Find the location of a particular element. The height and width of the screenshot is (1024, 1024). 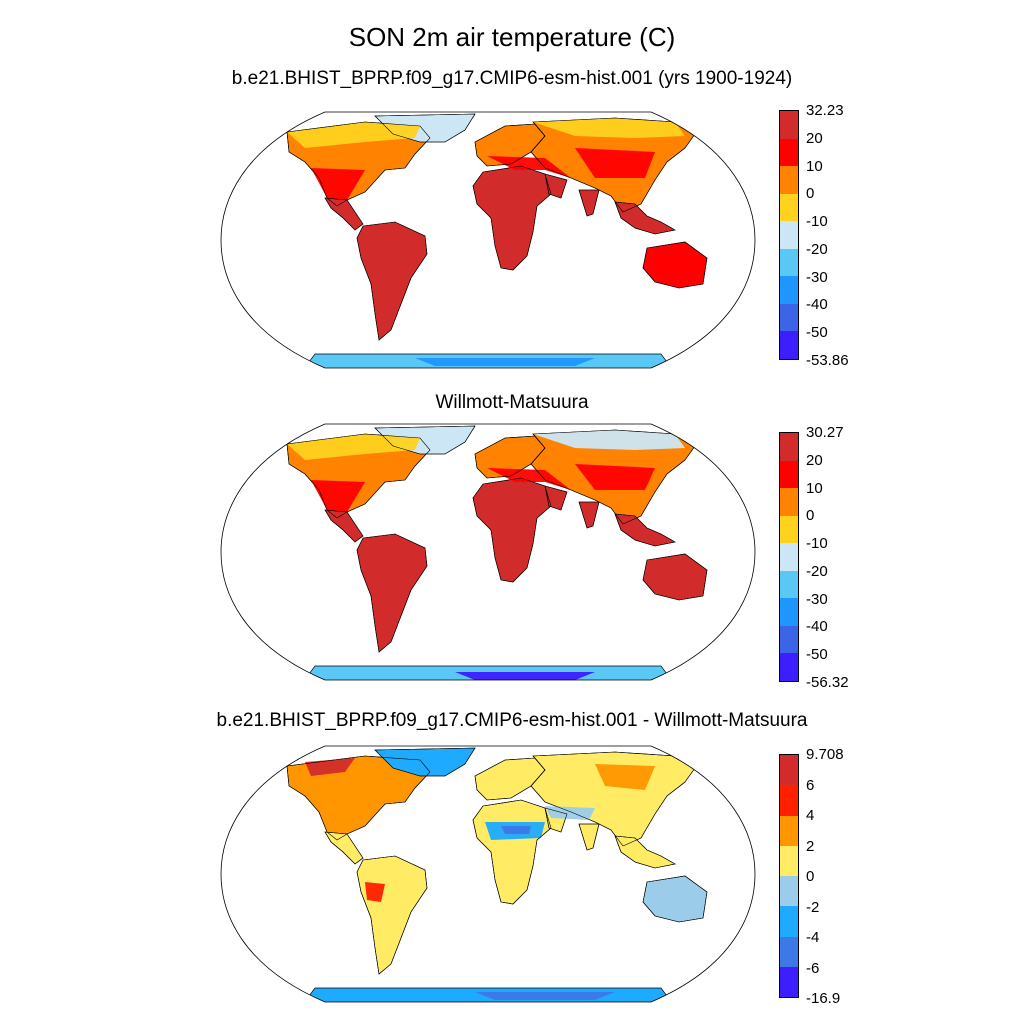

colorbar-tick-label: -10 is located at coordinates (817, 222).